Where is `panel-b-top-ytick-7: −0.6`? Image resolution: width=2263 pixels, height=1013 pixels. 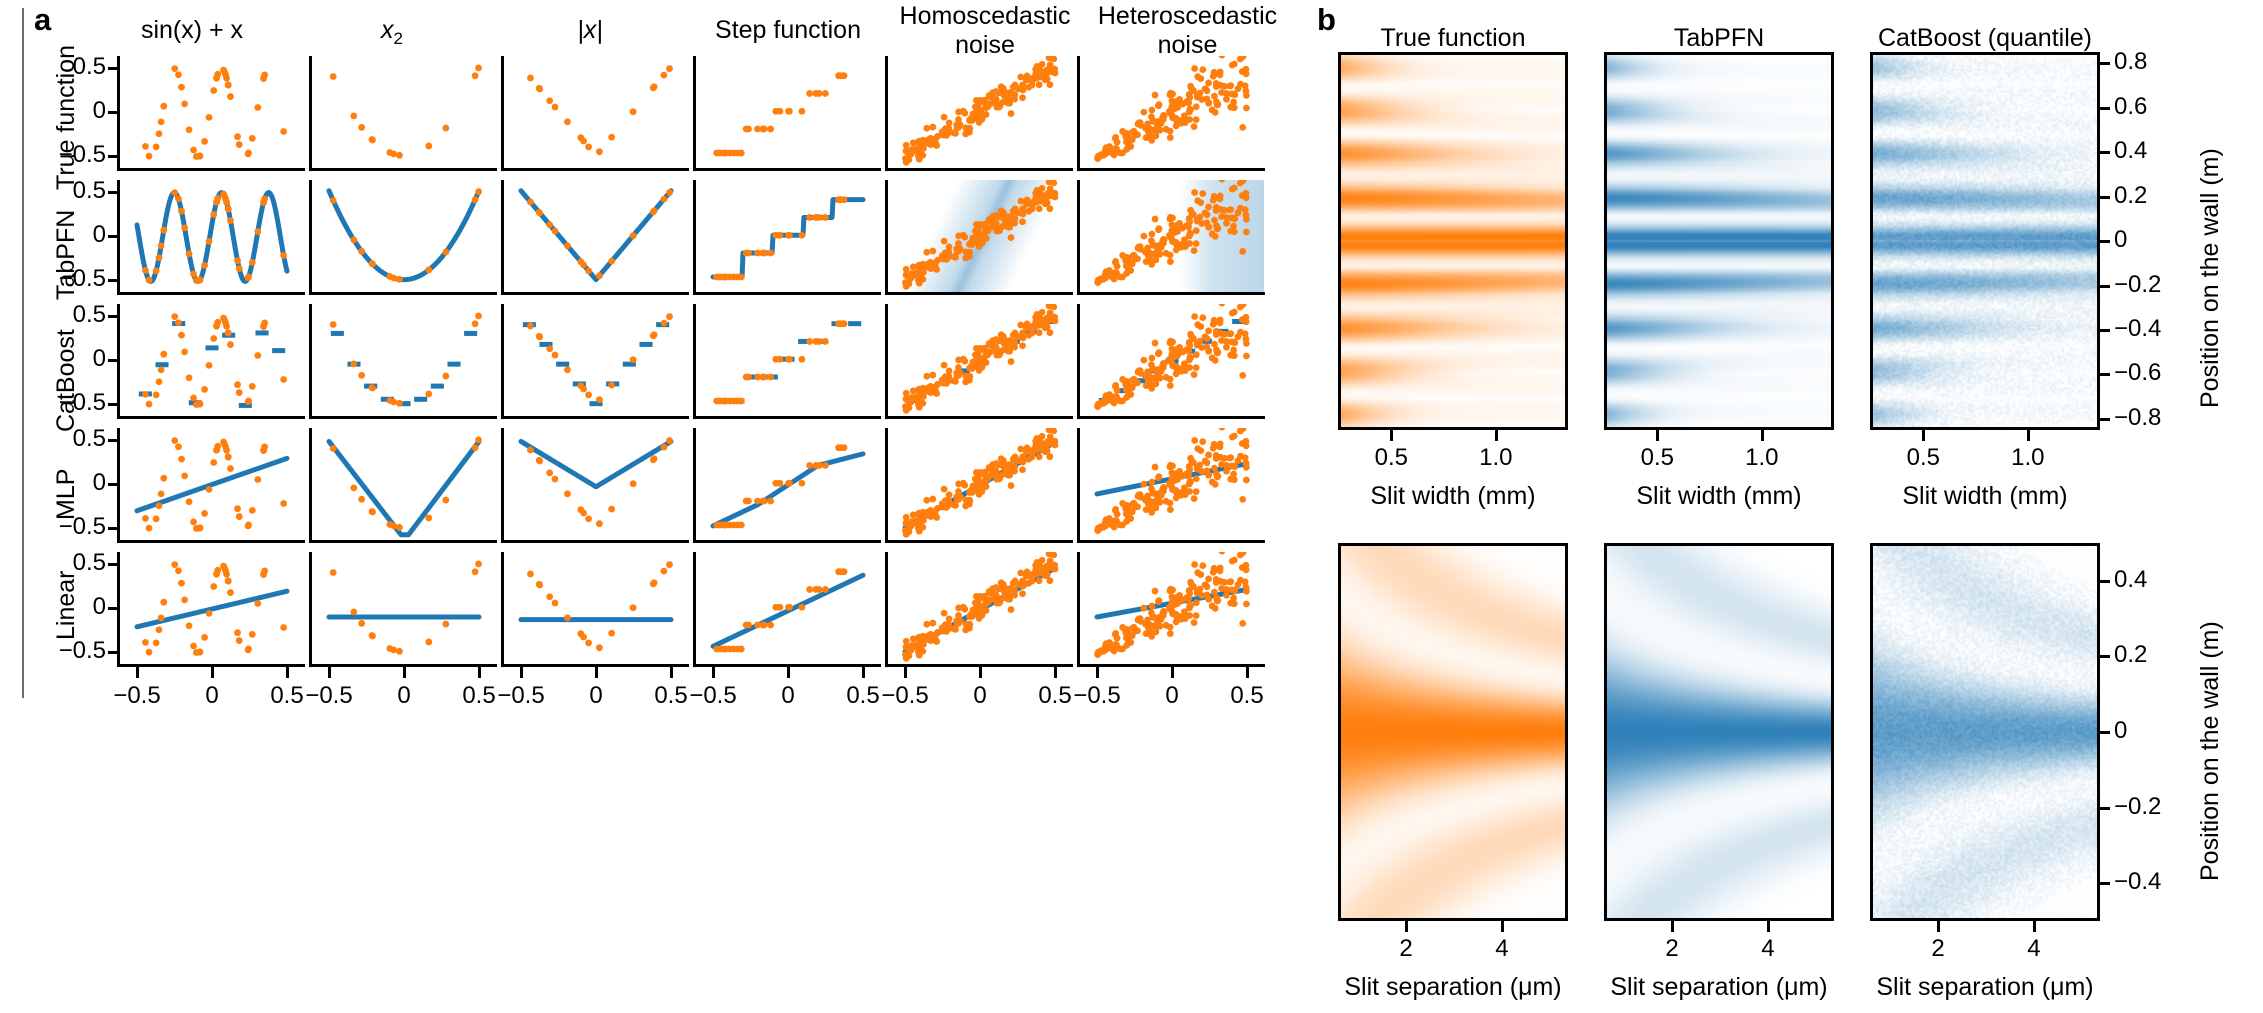
panel-b-top-ytick-7: −0.6 is located at coordinates (2138, 373).